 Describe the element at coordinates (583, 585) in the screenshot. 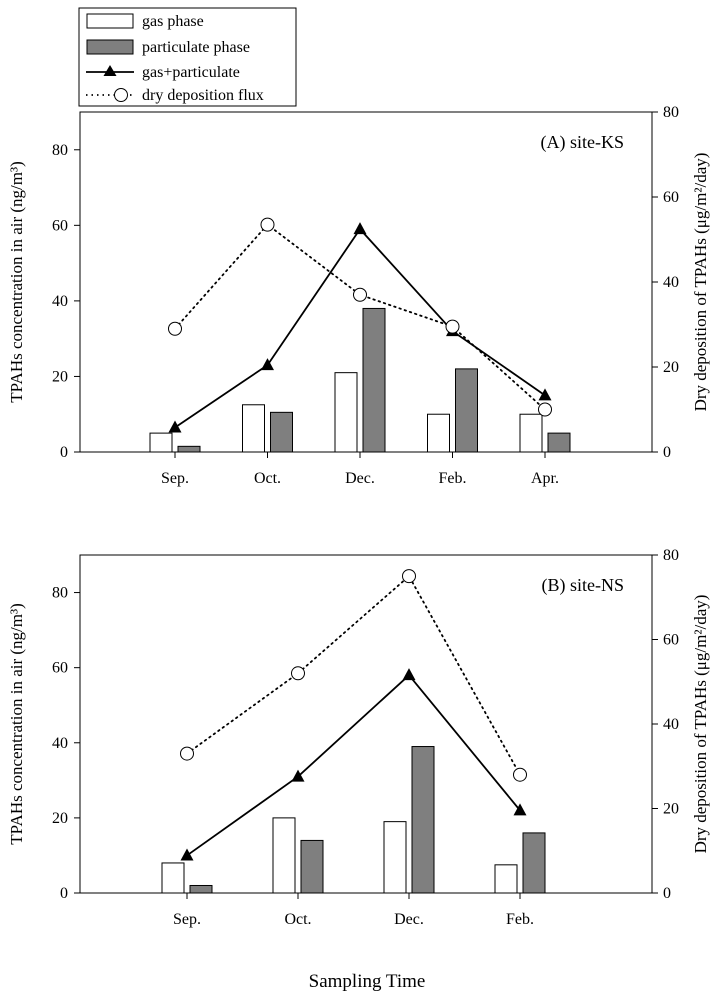

I see `panel-label: (B) site-NS` at that location.